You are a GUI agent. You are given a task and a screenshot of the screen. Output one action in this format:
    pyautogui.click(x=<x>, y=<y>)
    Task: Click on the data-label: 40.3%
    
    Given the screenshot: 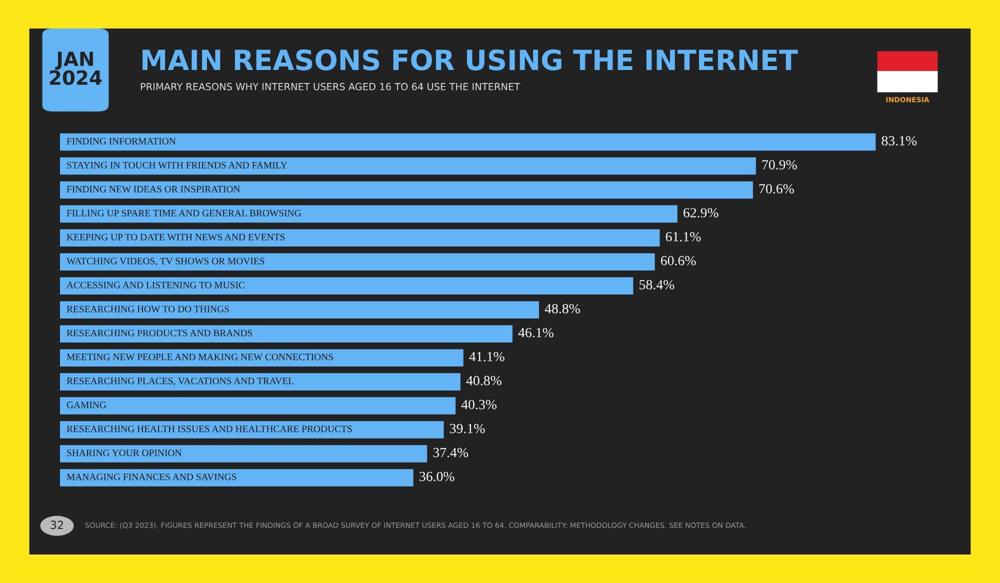 What is the action you would take?
    pyautogui.click(x=479, y=405)
    